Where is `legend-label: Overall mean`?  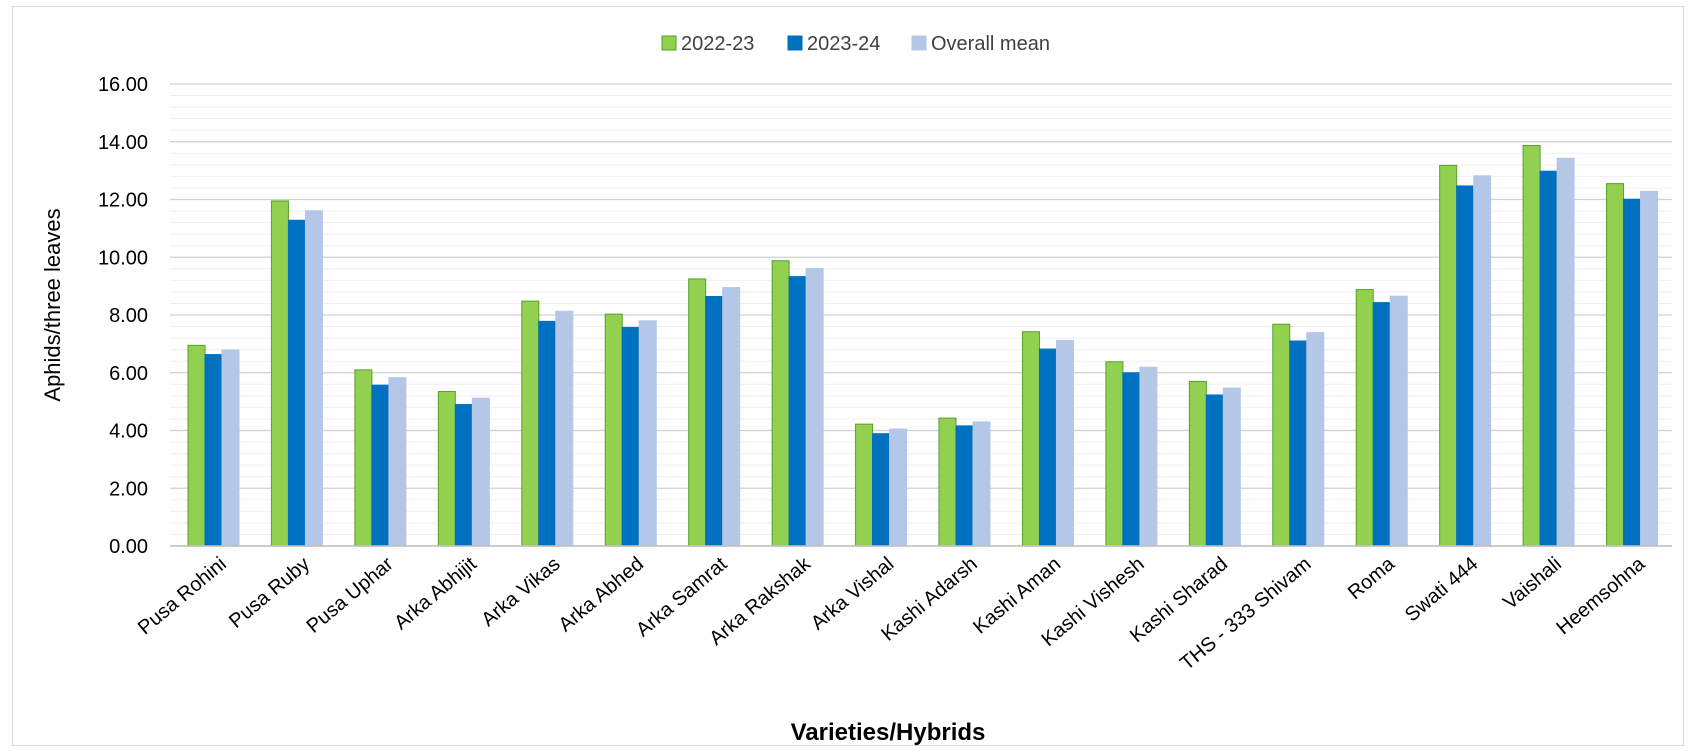 legend-label: Overall mean is located at coordinates (990, 44).